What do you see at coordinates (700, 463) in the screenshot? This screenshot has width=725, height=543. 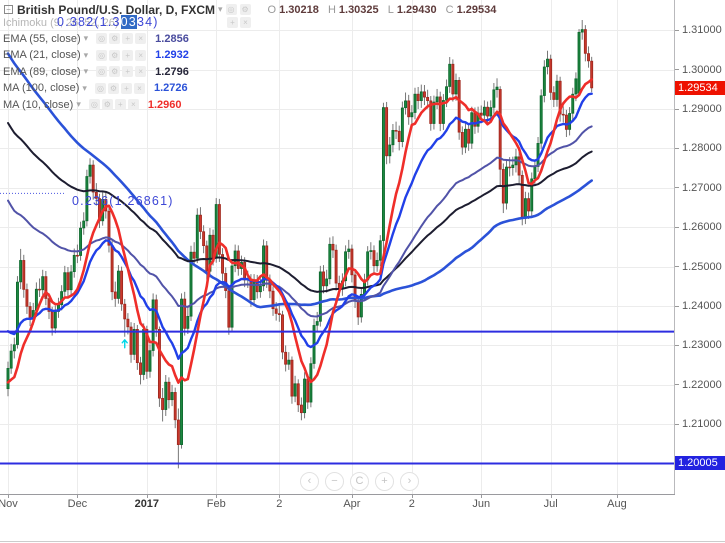 I see `level-price-label: 1.20005` at bounding box center [700, 463].